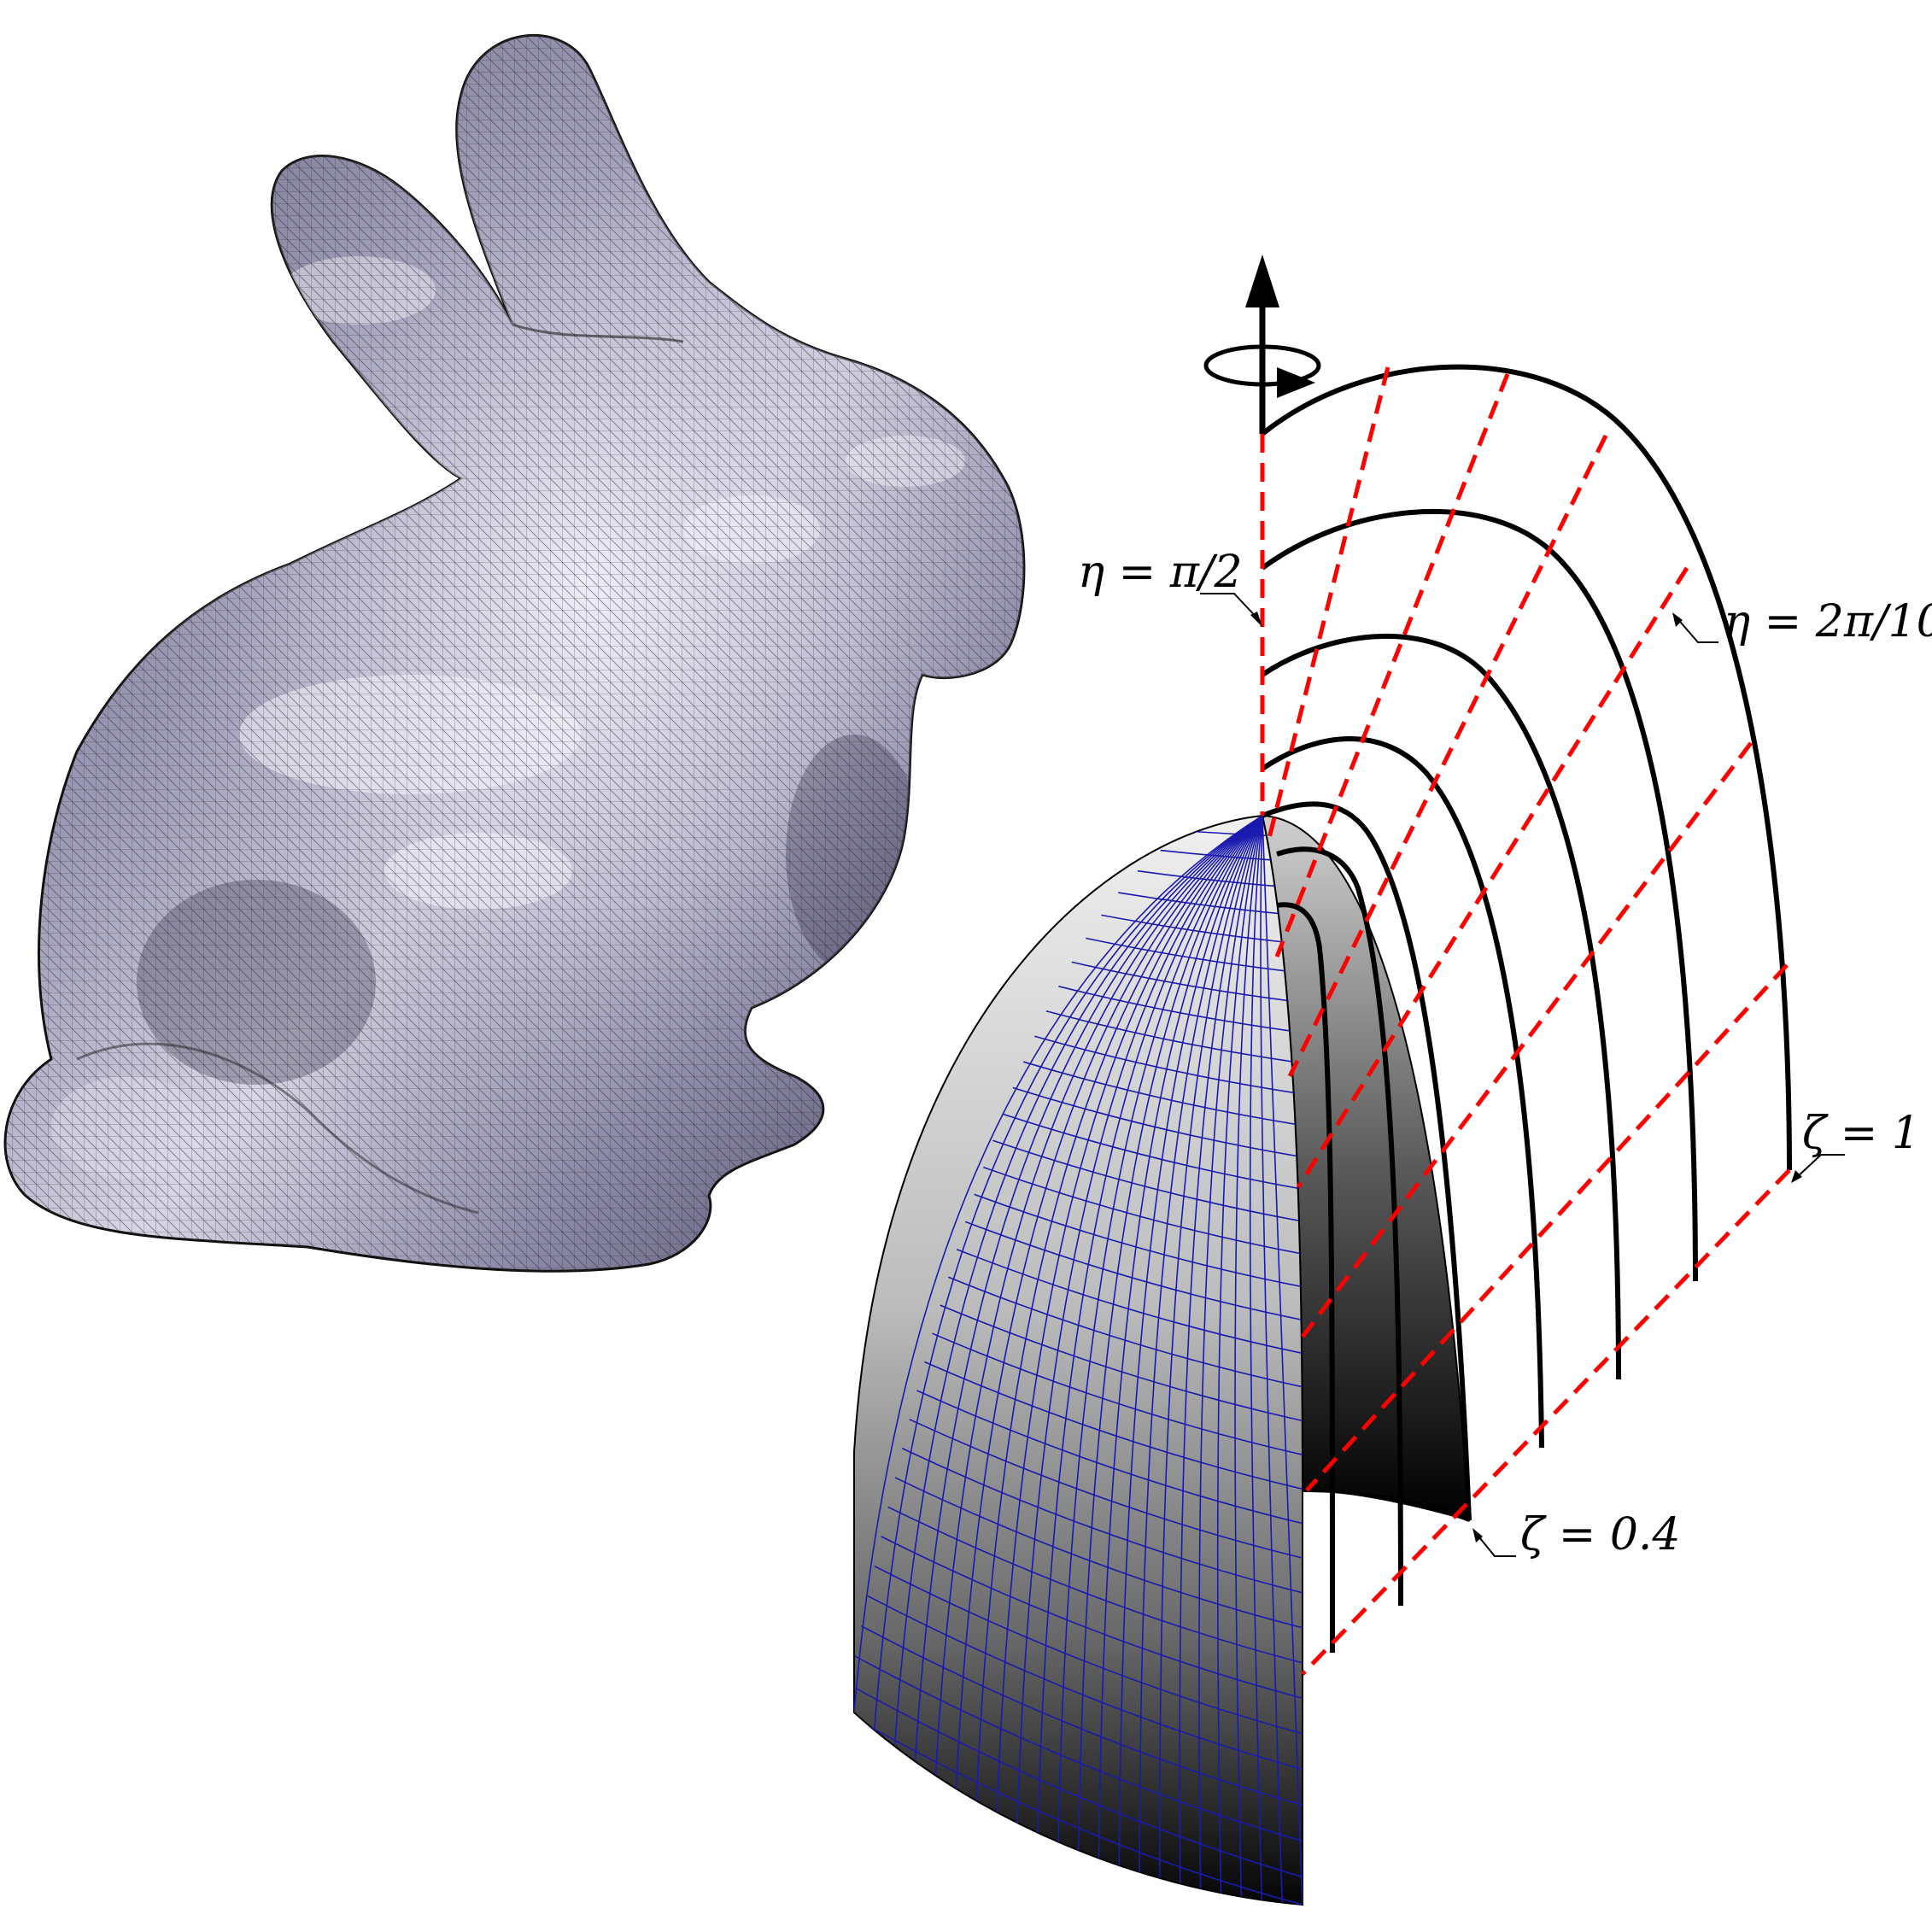 Image resolution: width=1932 pixels, height=1932 pixels. Describe the element at coordinates (598, 333) in the screenshot. I see `bunny-ear-crease` at that location.